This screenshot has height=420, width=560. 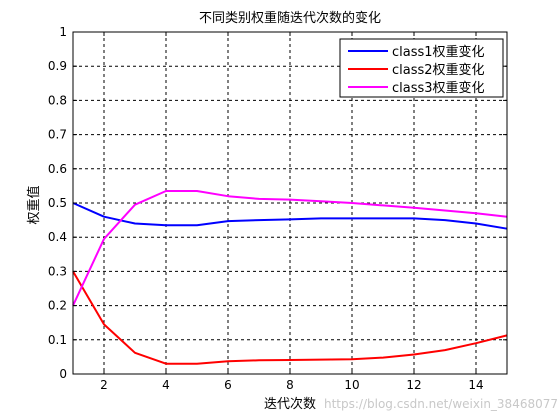 I want to click on y-axis-label: 权重值, so click(x=34, y=204).